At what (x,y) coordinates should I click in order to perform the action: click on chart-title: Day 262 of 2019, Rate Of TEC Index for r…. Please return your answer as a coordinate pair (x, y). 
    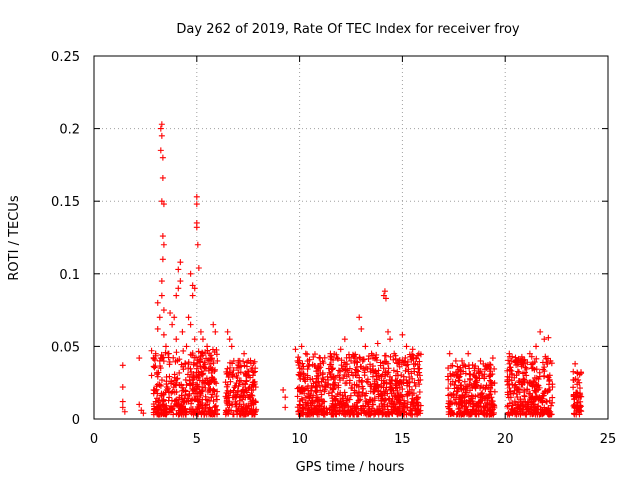
    Looking at the image, I should click on (348, 29).